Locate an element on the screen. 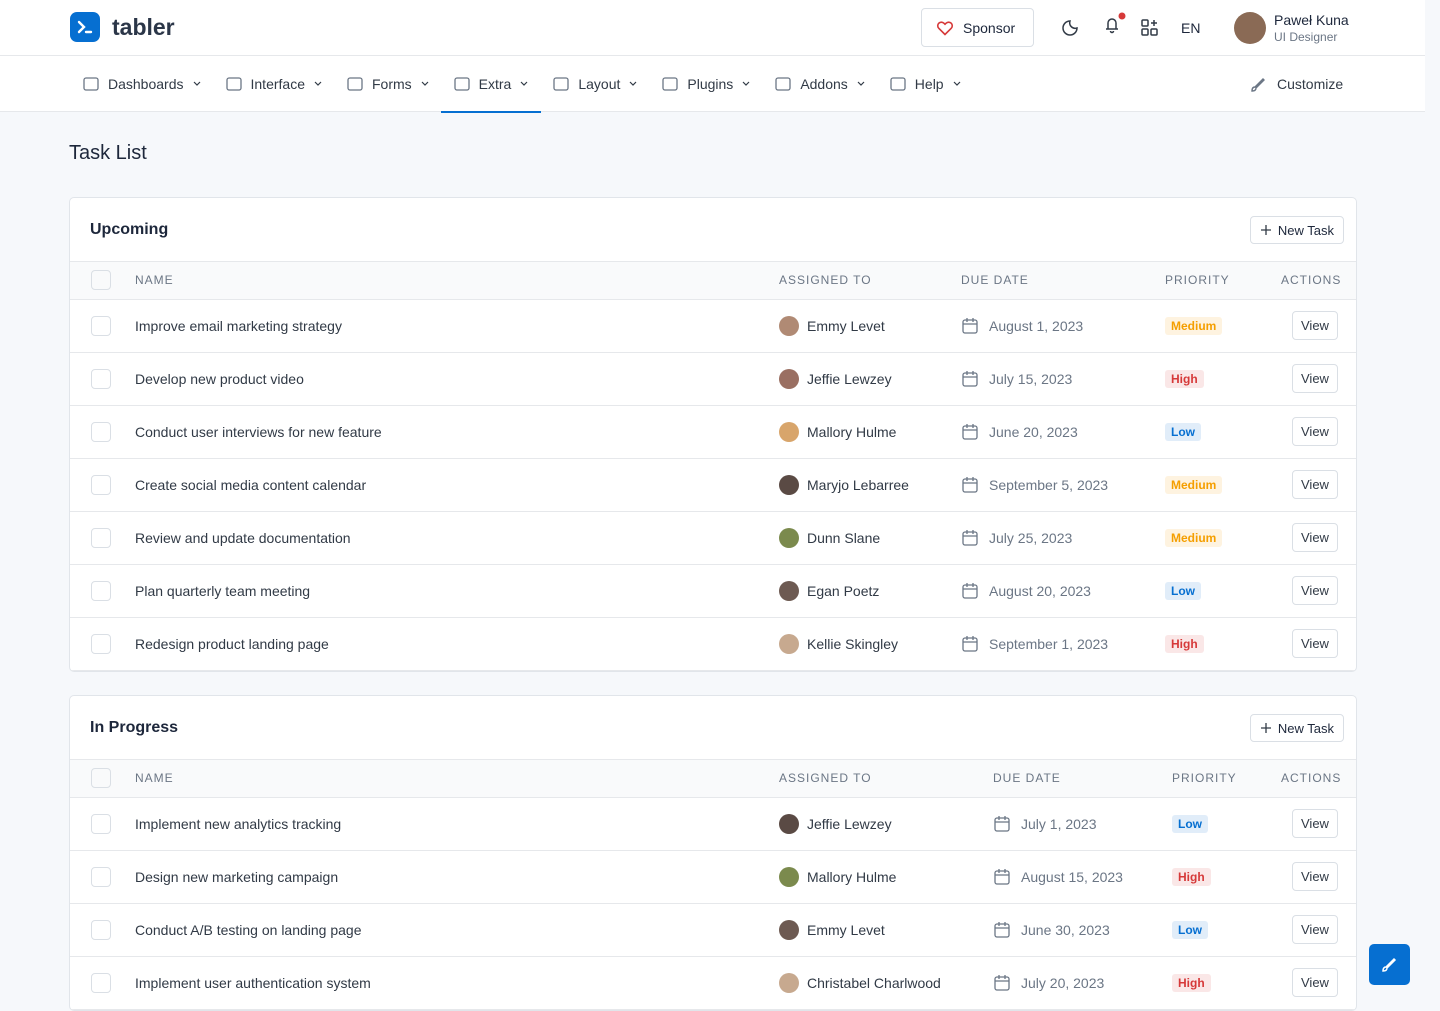 This screenshot has height=1011, width=1440. assignee-name: Mallory Hulme is located at coordinates (852, 431).